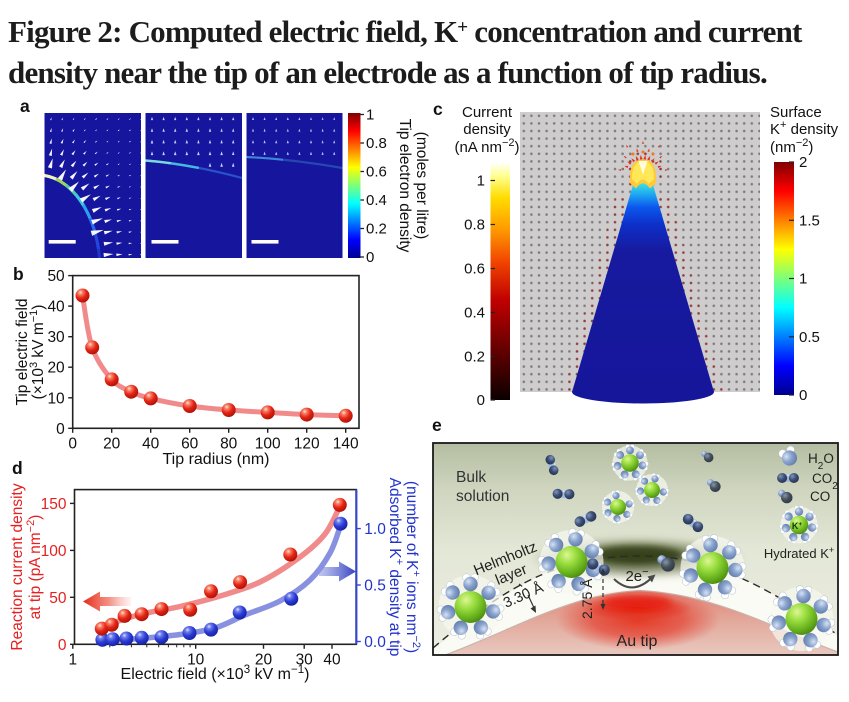 This screenshot has height=702, width=849. I want to click on svg-text: 2.75 Å, so click(587, 598).